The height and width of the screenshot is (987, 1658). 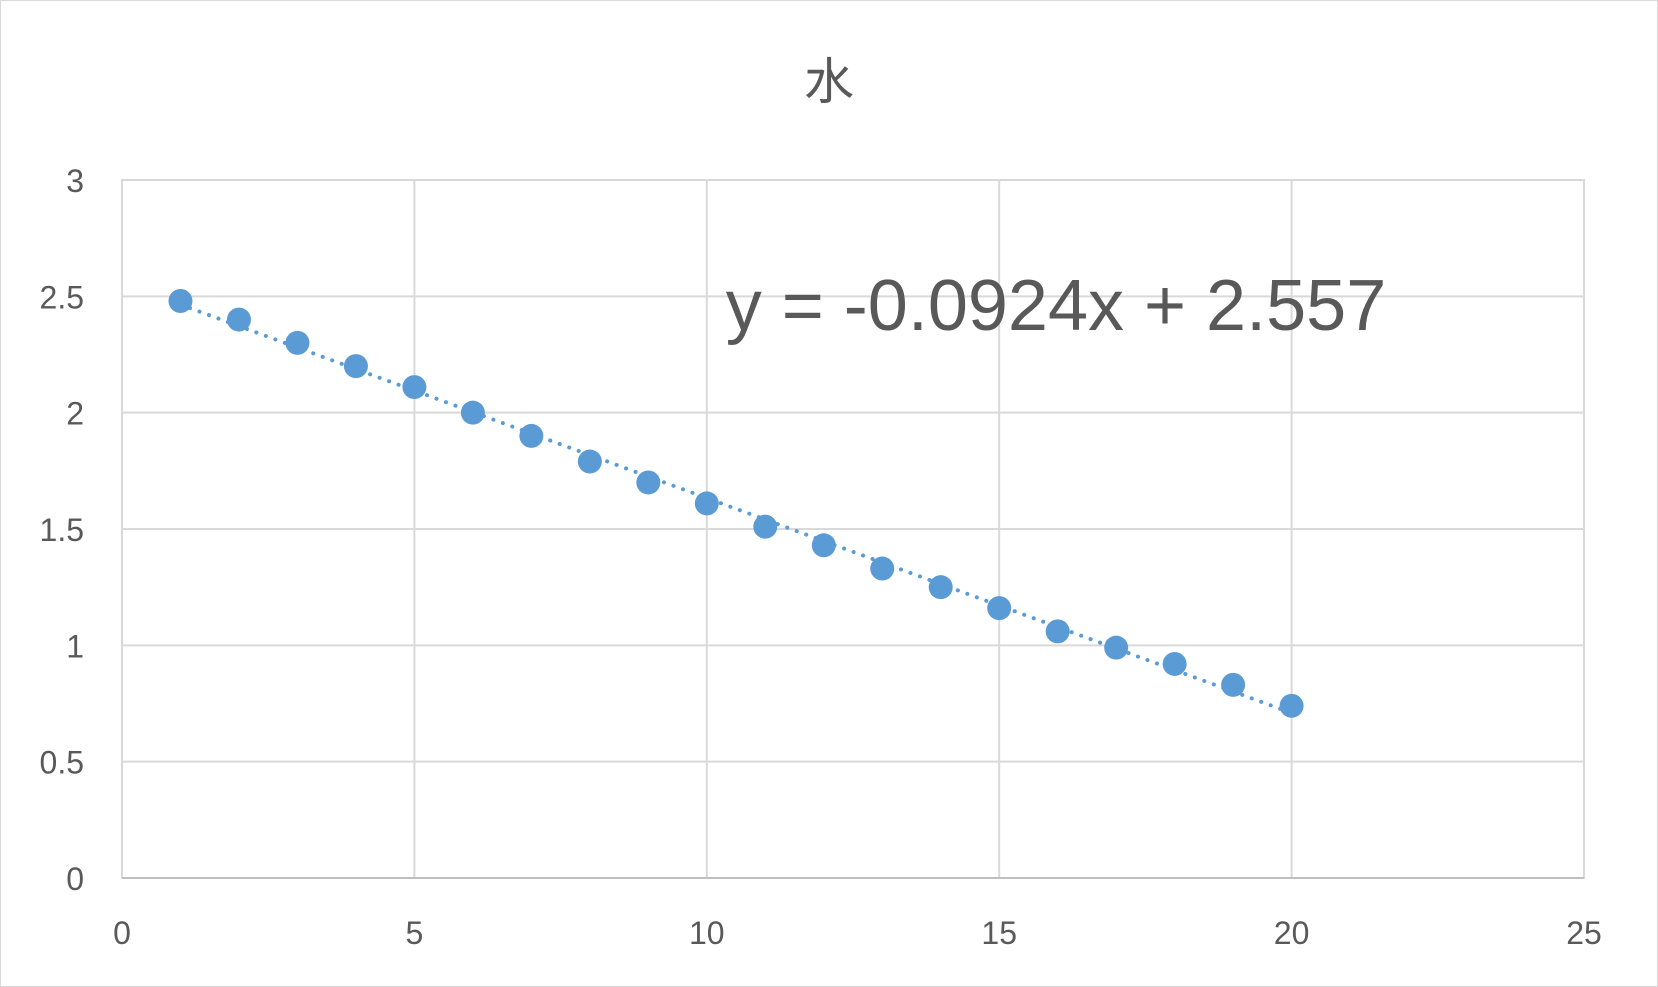 I want to click on x-tick-label: 0, so click(x=122, y=933).